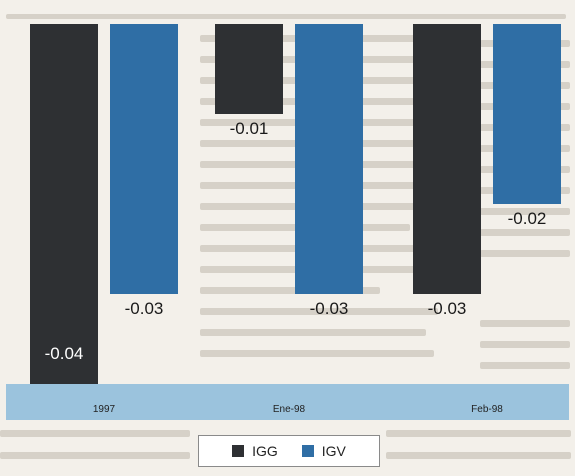  Describe the element at coordinates (249, 128) in the screenshot. I see `data-label-igg-ene-98: -0.01` at that location.